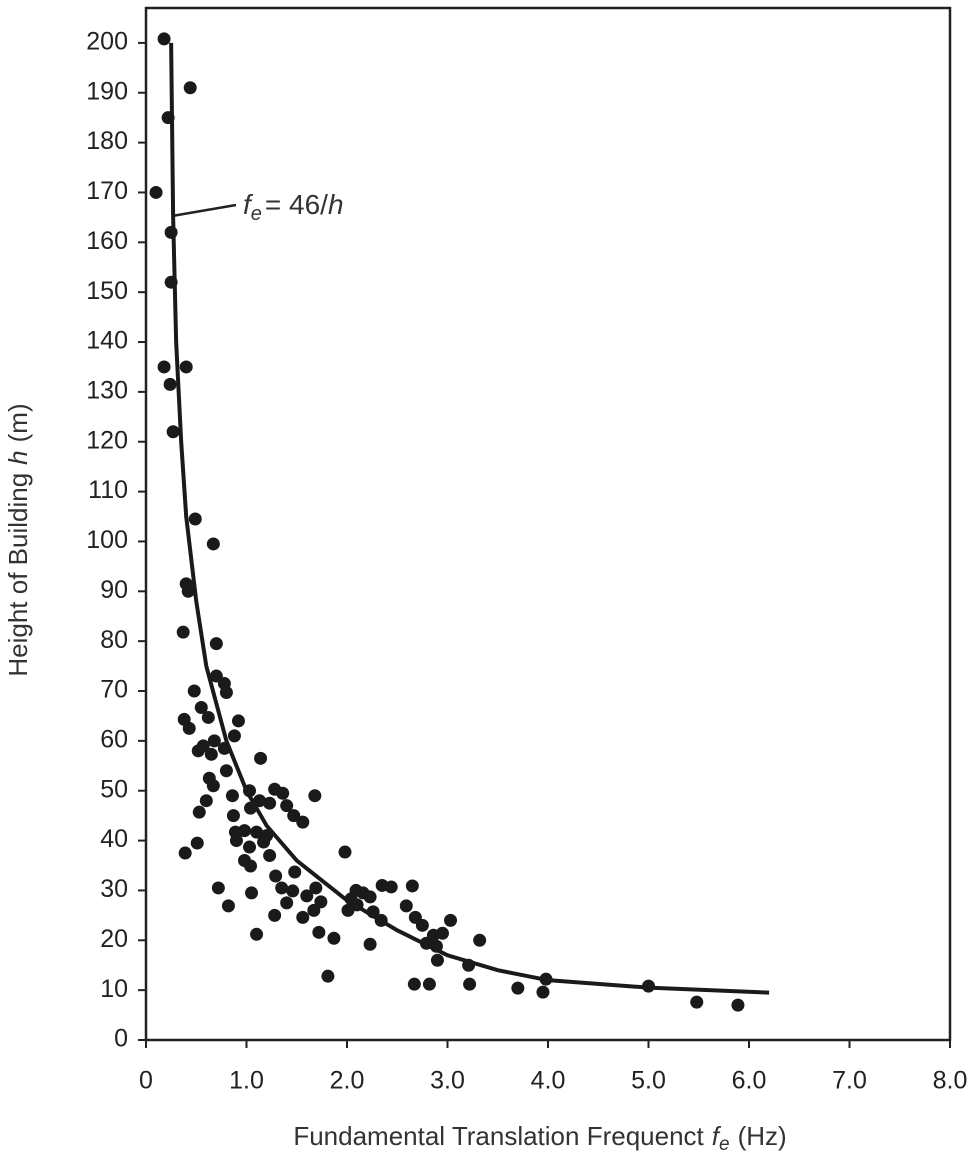 The width and height of the screenshot is (975, 1163). I want to click on y-tick-label: 80, so click(114, 640).